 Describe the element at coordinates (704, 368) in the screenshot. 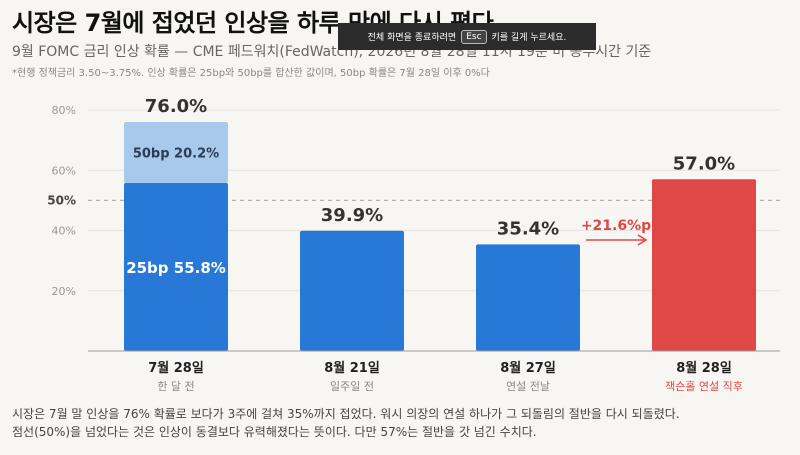

I see `x-tick-label: 8월 28일` at that location.